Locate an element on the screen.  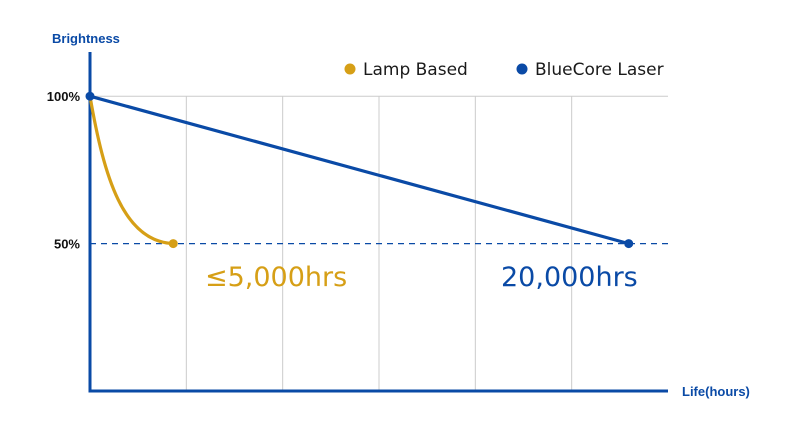
legend: Lamp Based BlueCore Laser is located at coordinates (504, 70).